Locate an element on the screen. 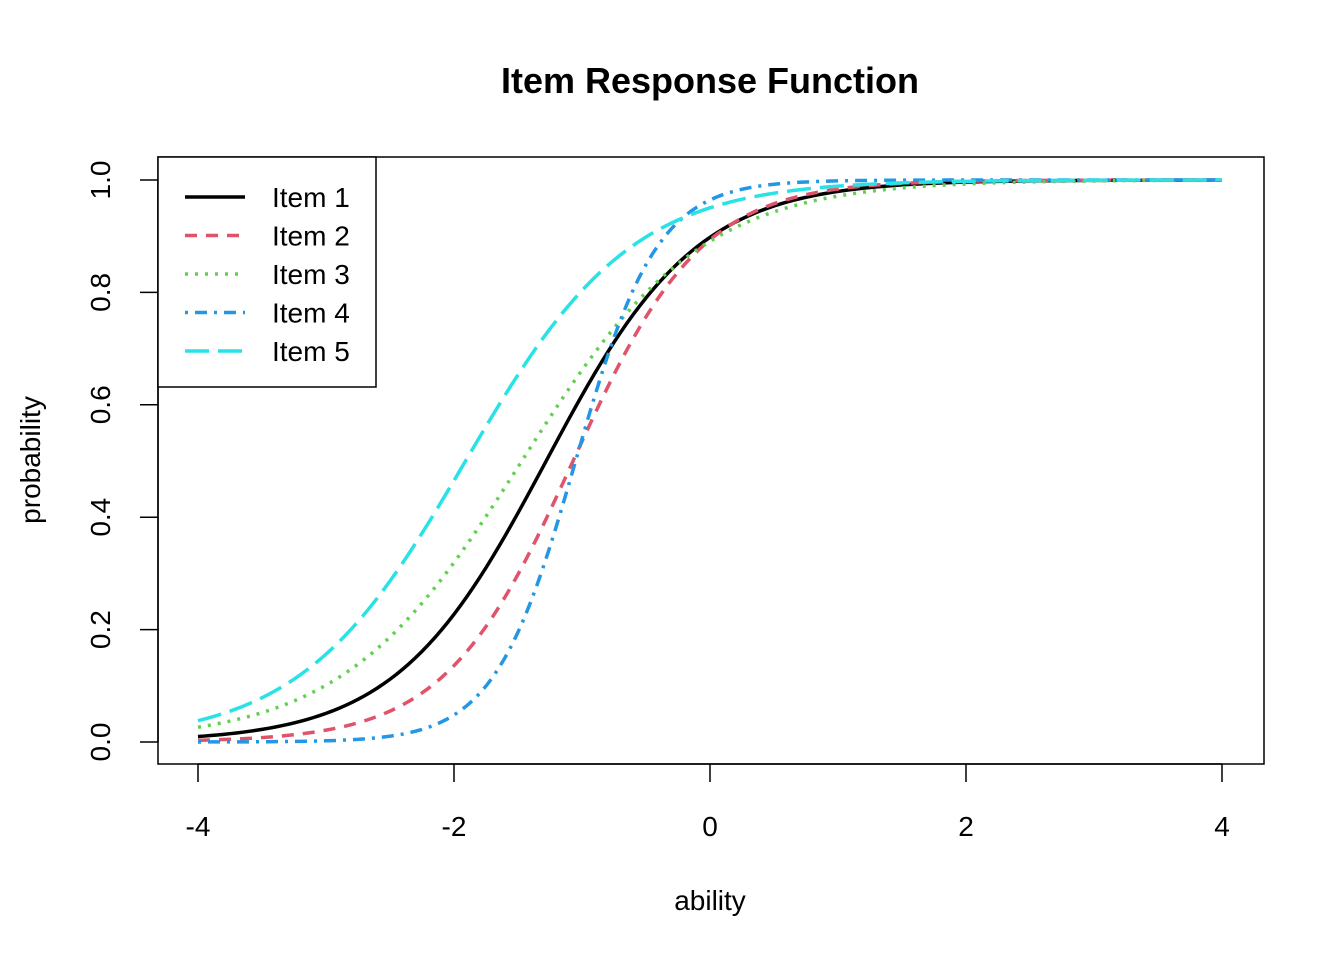 Image resolution: width=1344 pixels, height=960 pixels. legend-label-item-2: Item 2 is located at coordinates (311, 236).